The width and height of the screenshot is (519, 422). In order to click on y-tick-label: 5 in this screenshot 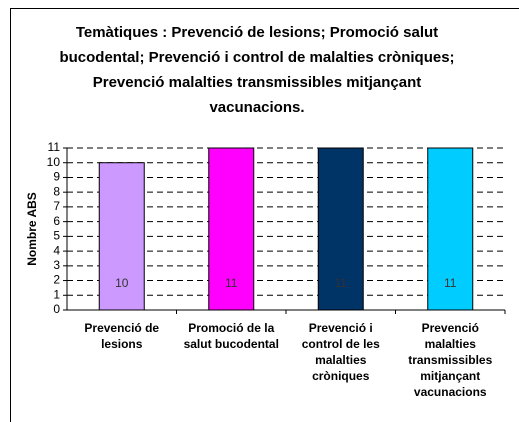, I will do `click(56, 236)`.